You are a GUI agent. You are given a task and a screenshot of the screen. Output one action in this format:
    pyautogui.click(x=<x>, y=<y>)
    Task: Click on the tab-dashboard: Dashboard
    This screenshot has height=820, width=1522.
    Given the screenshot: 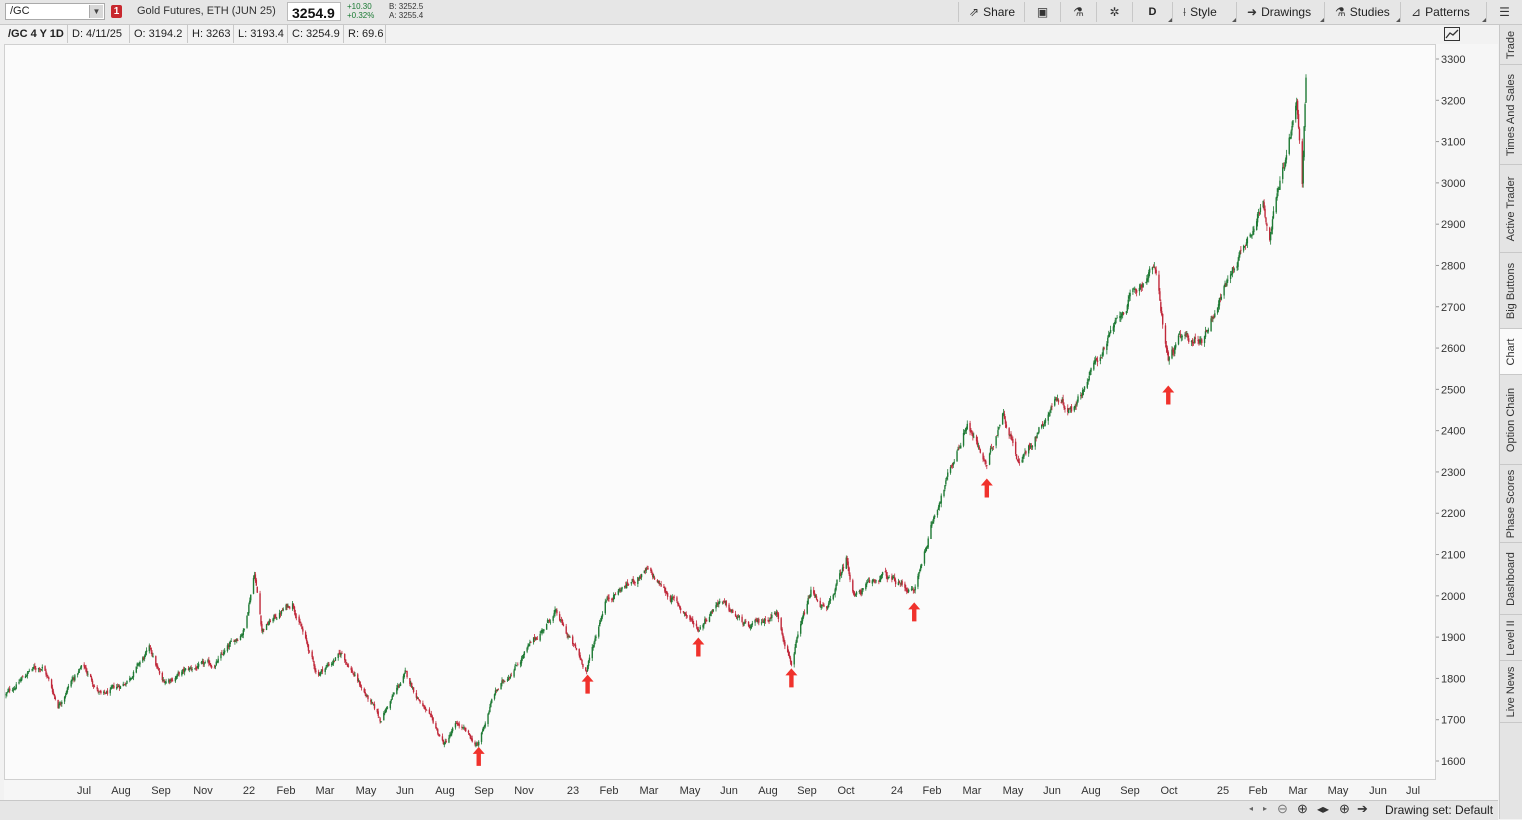 What is the action you would take?
    pyautogui.click(x=1511, y=579)
    